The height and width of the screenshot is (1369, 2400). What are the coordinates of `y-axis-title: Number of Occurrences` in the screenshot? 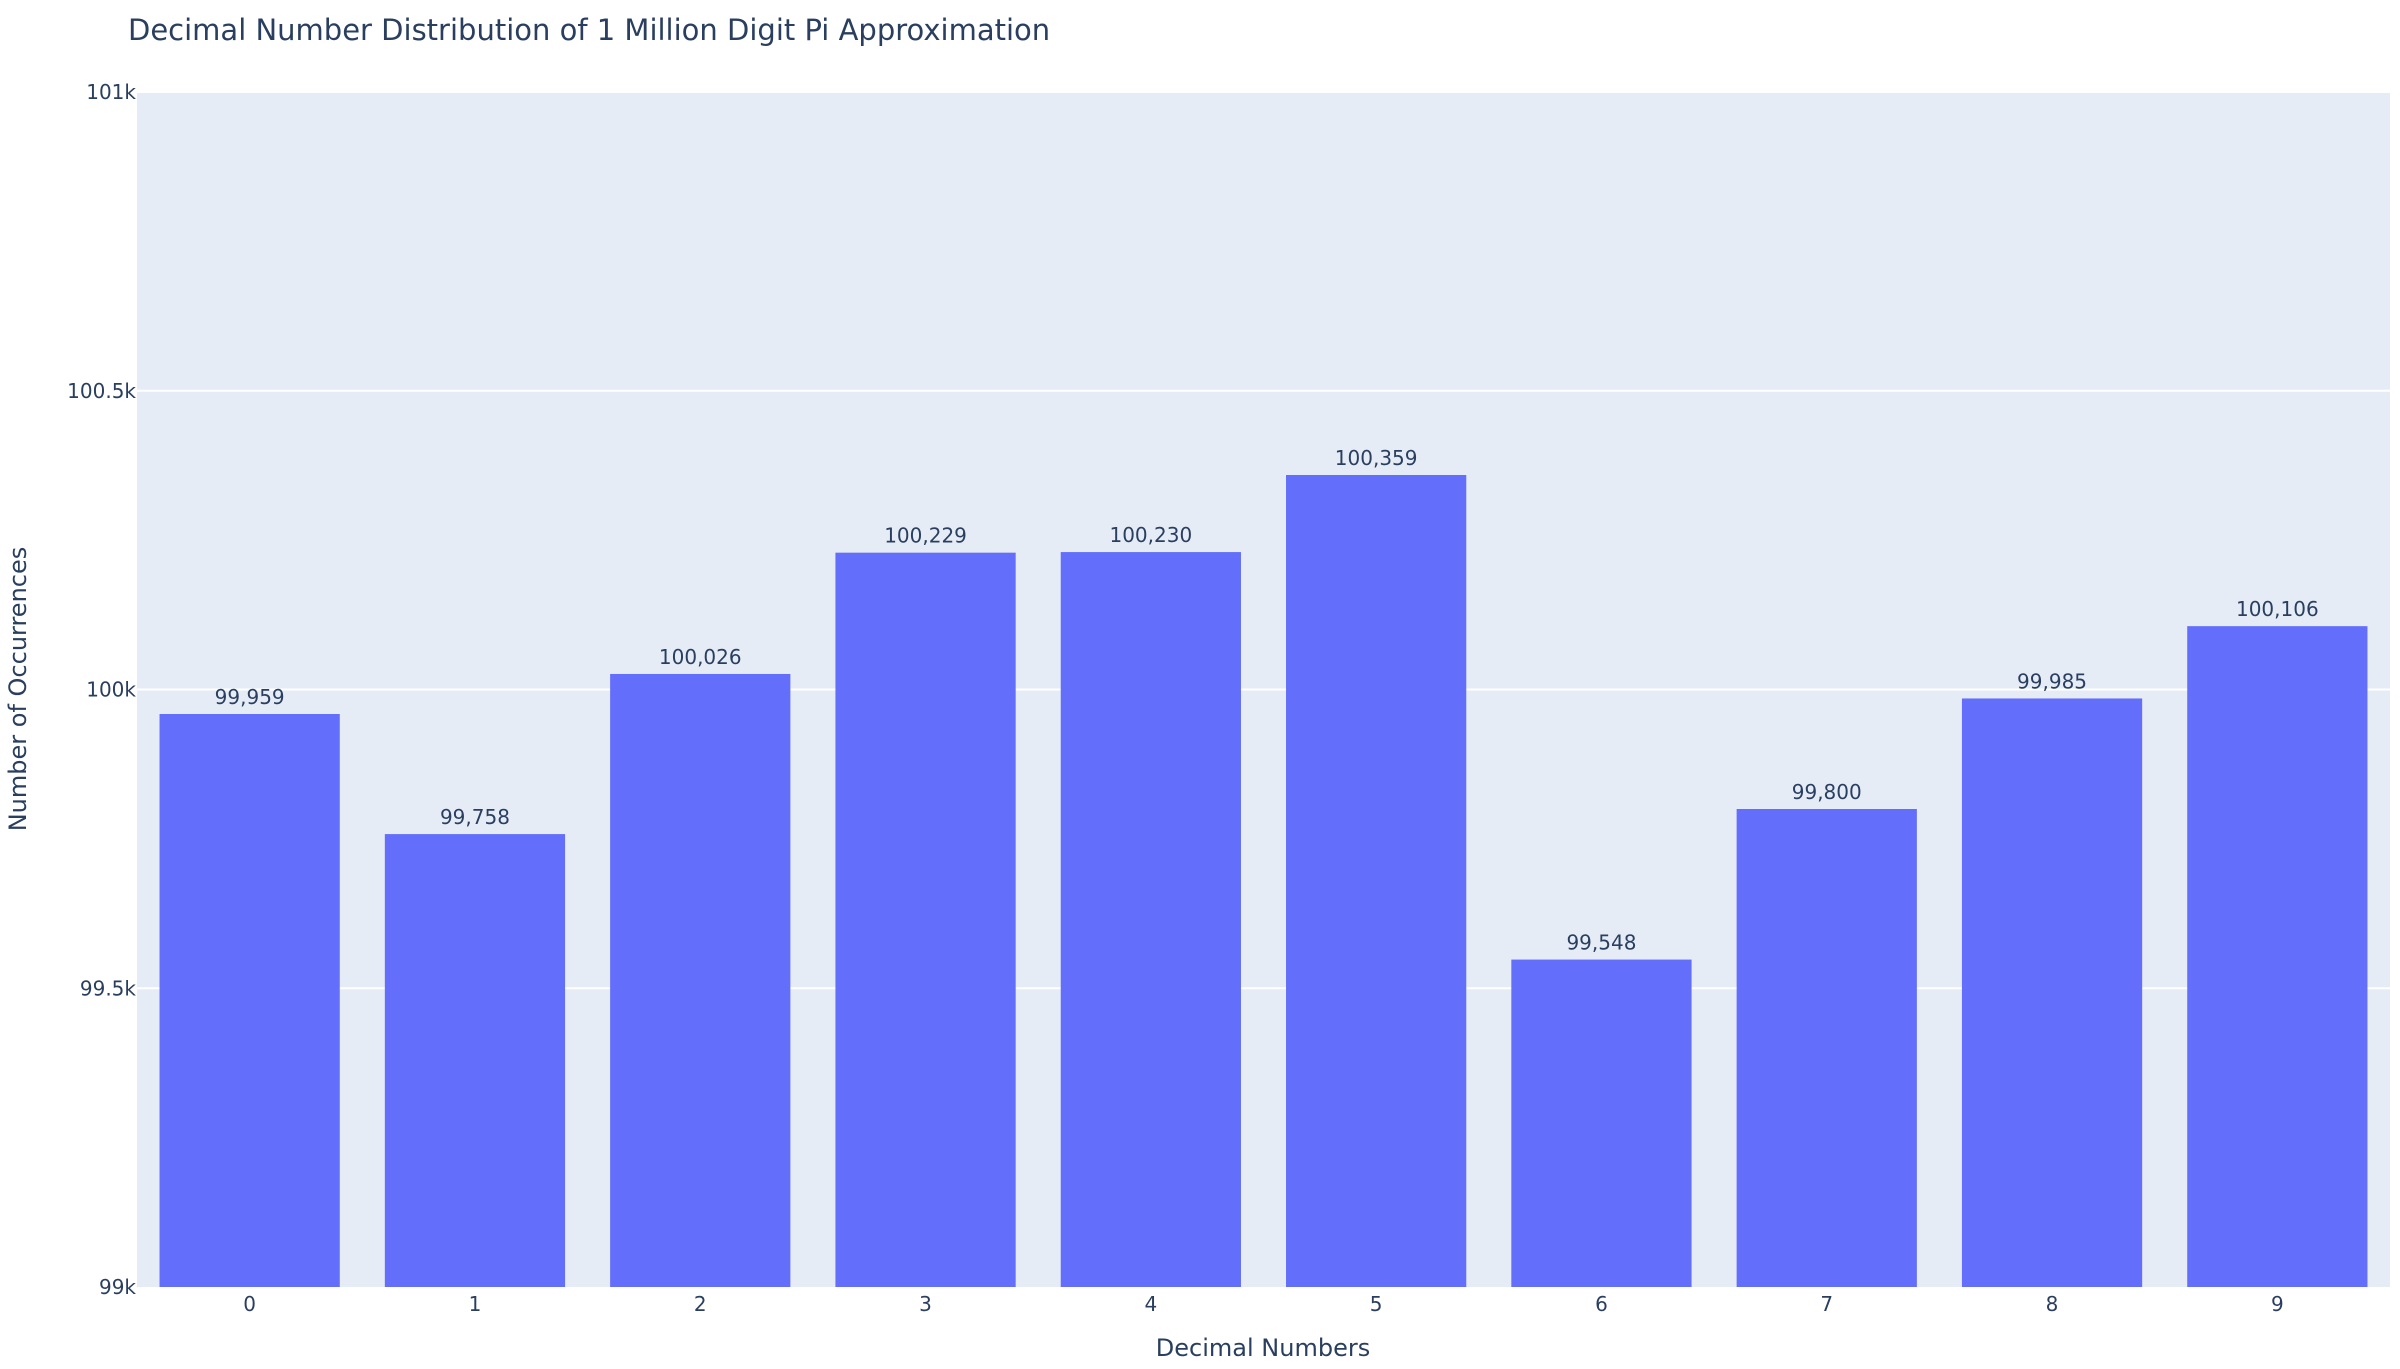 It's located at (18, 689).